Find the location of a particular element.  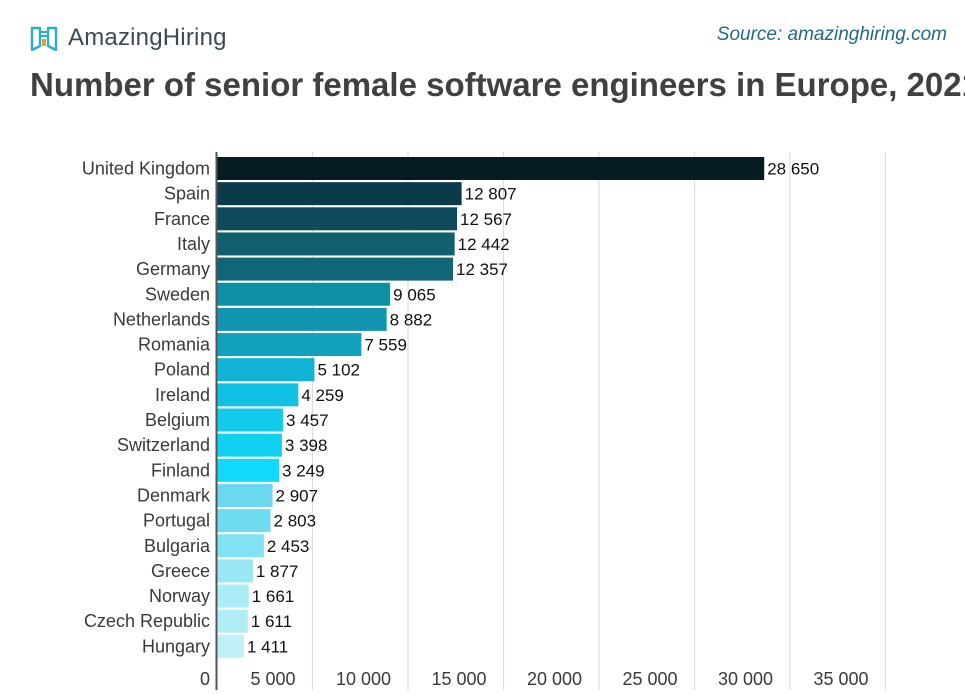

category-label: Sweden is located at coordinates (177, 294).